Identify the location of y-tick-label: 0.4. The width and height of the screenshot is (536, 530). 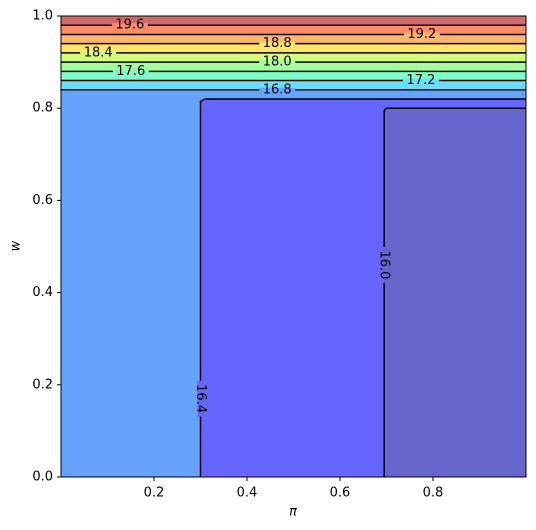
(42, 292).